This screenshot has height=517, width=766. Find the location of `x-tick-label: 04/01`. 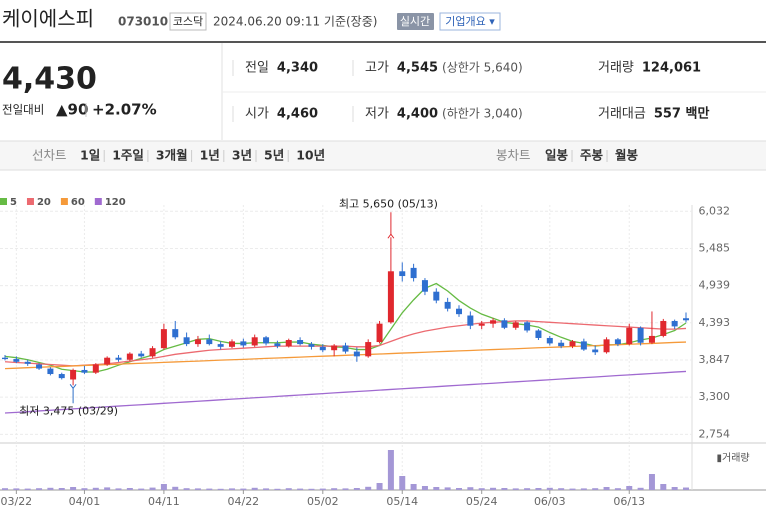

x-tick-label: 04/01 is located at coordinates (85, 501).